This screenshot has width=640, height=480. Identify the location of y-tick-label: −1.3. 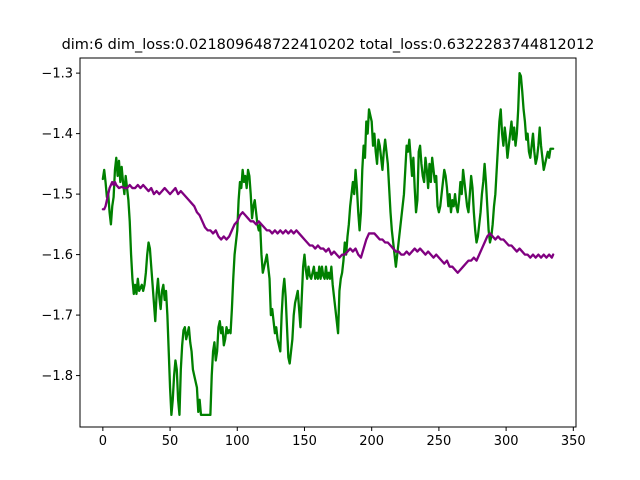
(57, 74).